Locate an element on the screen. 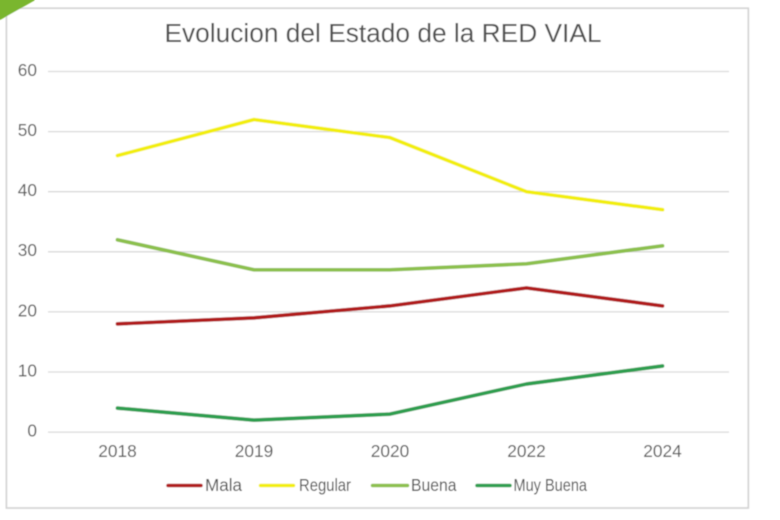 The width and height of the screenshot is (780, 520). svg-text: Mala is located at coordinates (223, 485).